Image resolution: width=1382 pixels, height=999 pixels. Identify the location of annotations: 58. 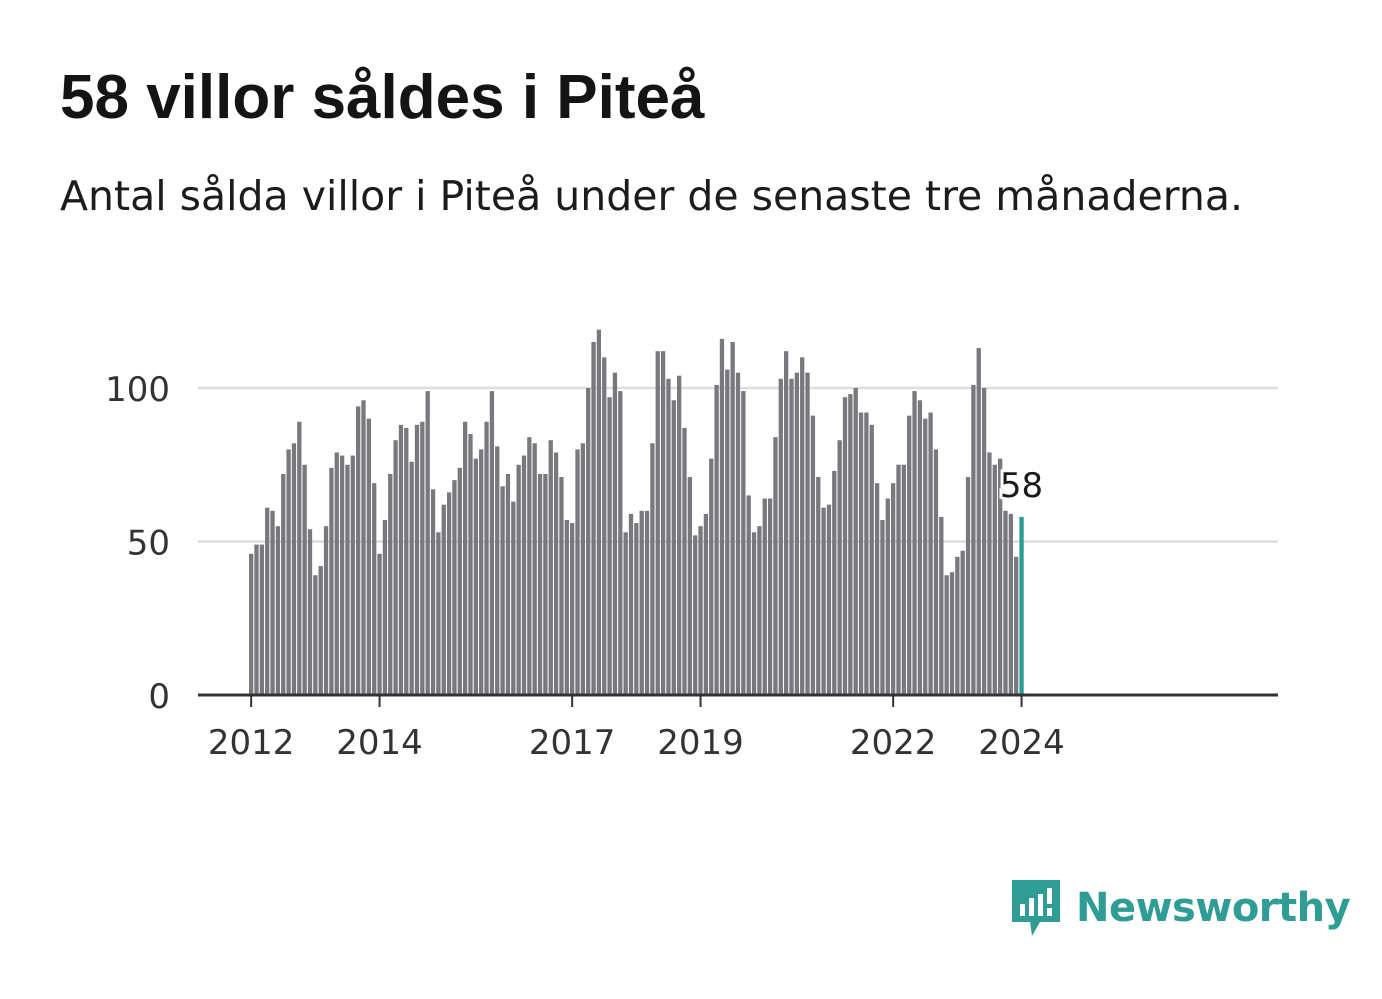
(1021, 486).